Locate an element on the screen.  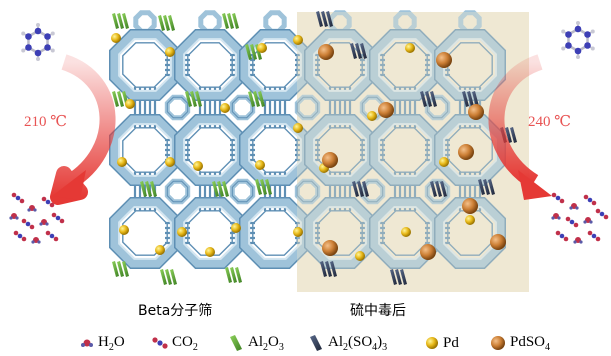
products-left-cluster is located at coordinates (37, 218).